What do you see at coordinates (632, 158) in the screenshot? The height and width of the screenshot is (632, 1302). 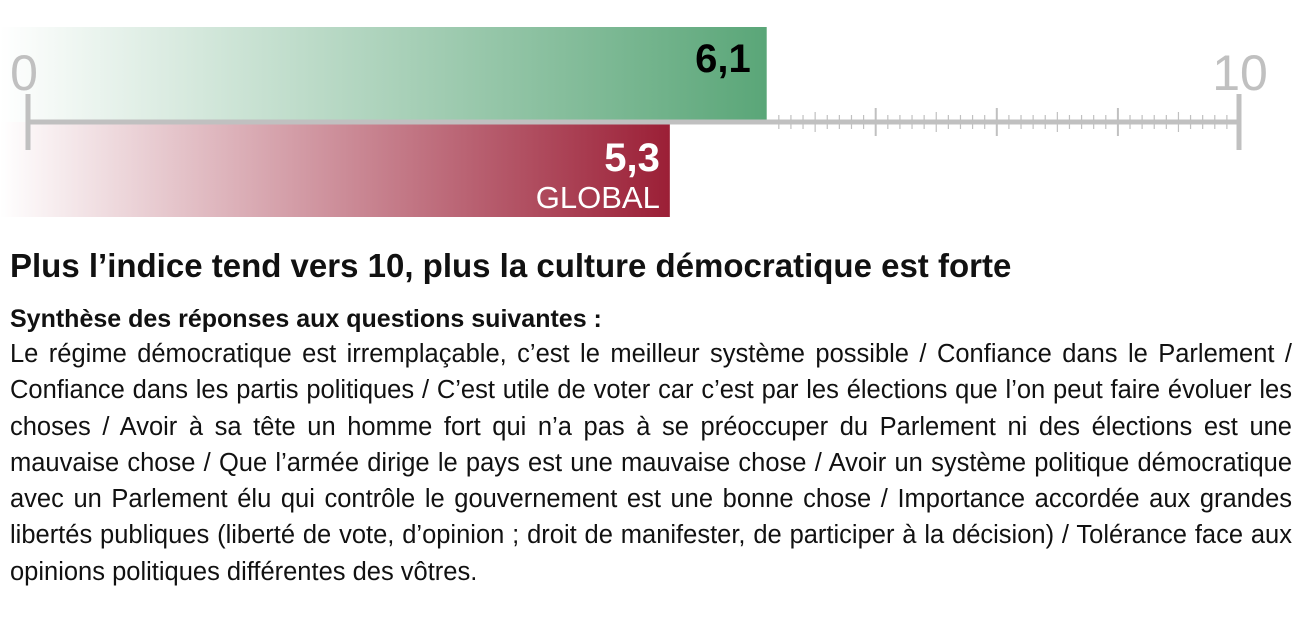 I see `bar-value-label-global: 5,3` at bounding box center [632, 158].